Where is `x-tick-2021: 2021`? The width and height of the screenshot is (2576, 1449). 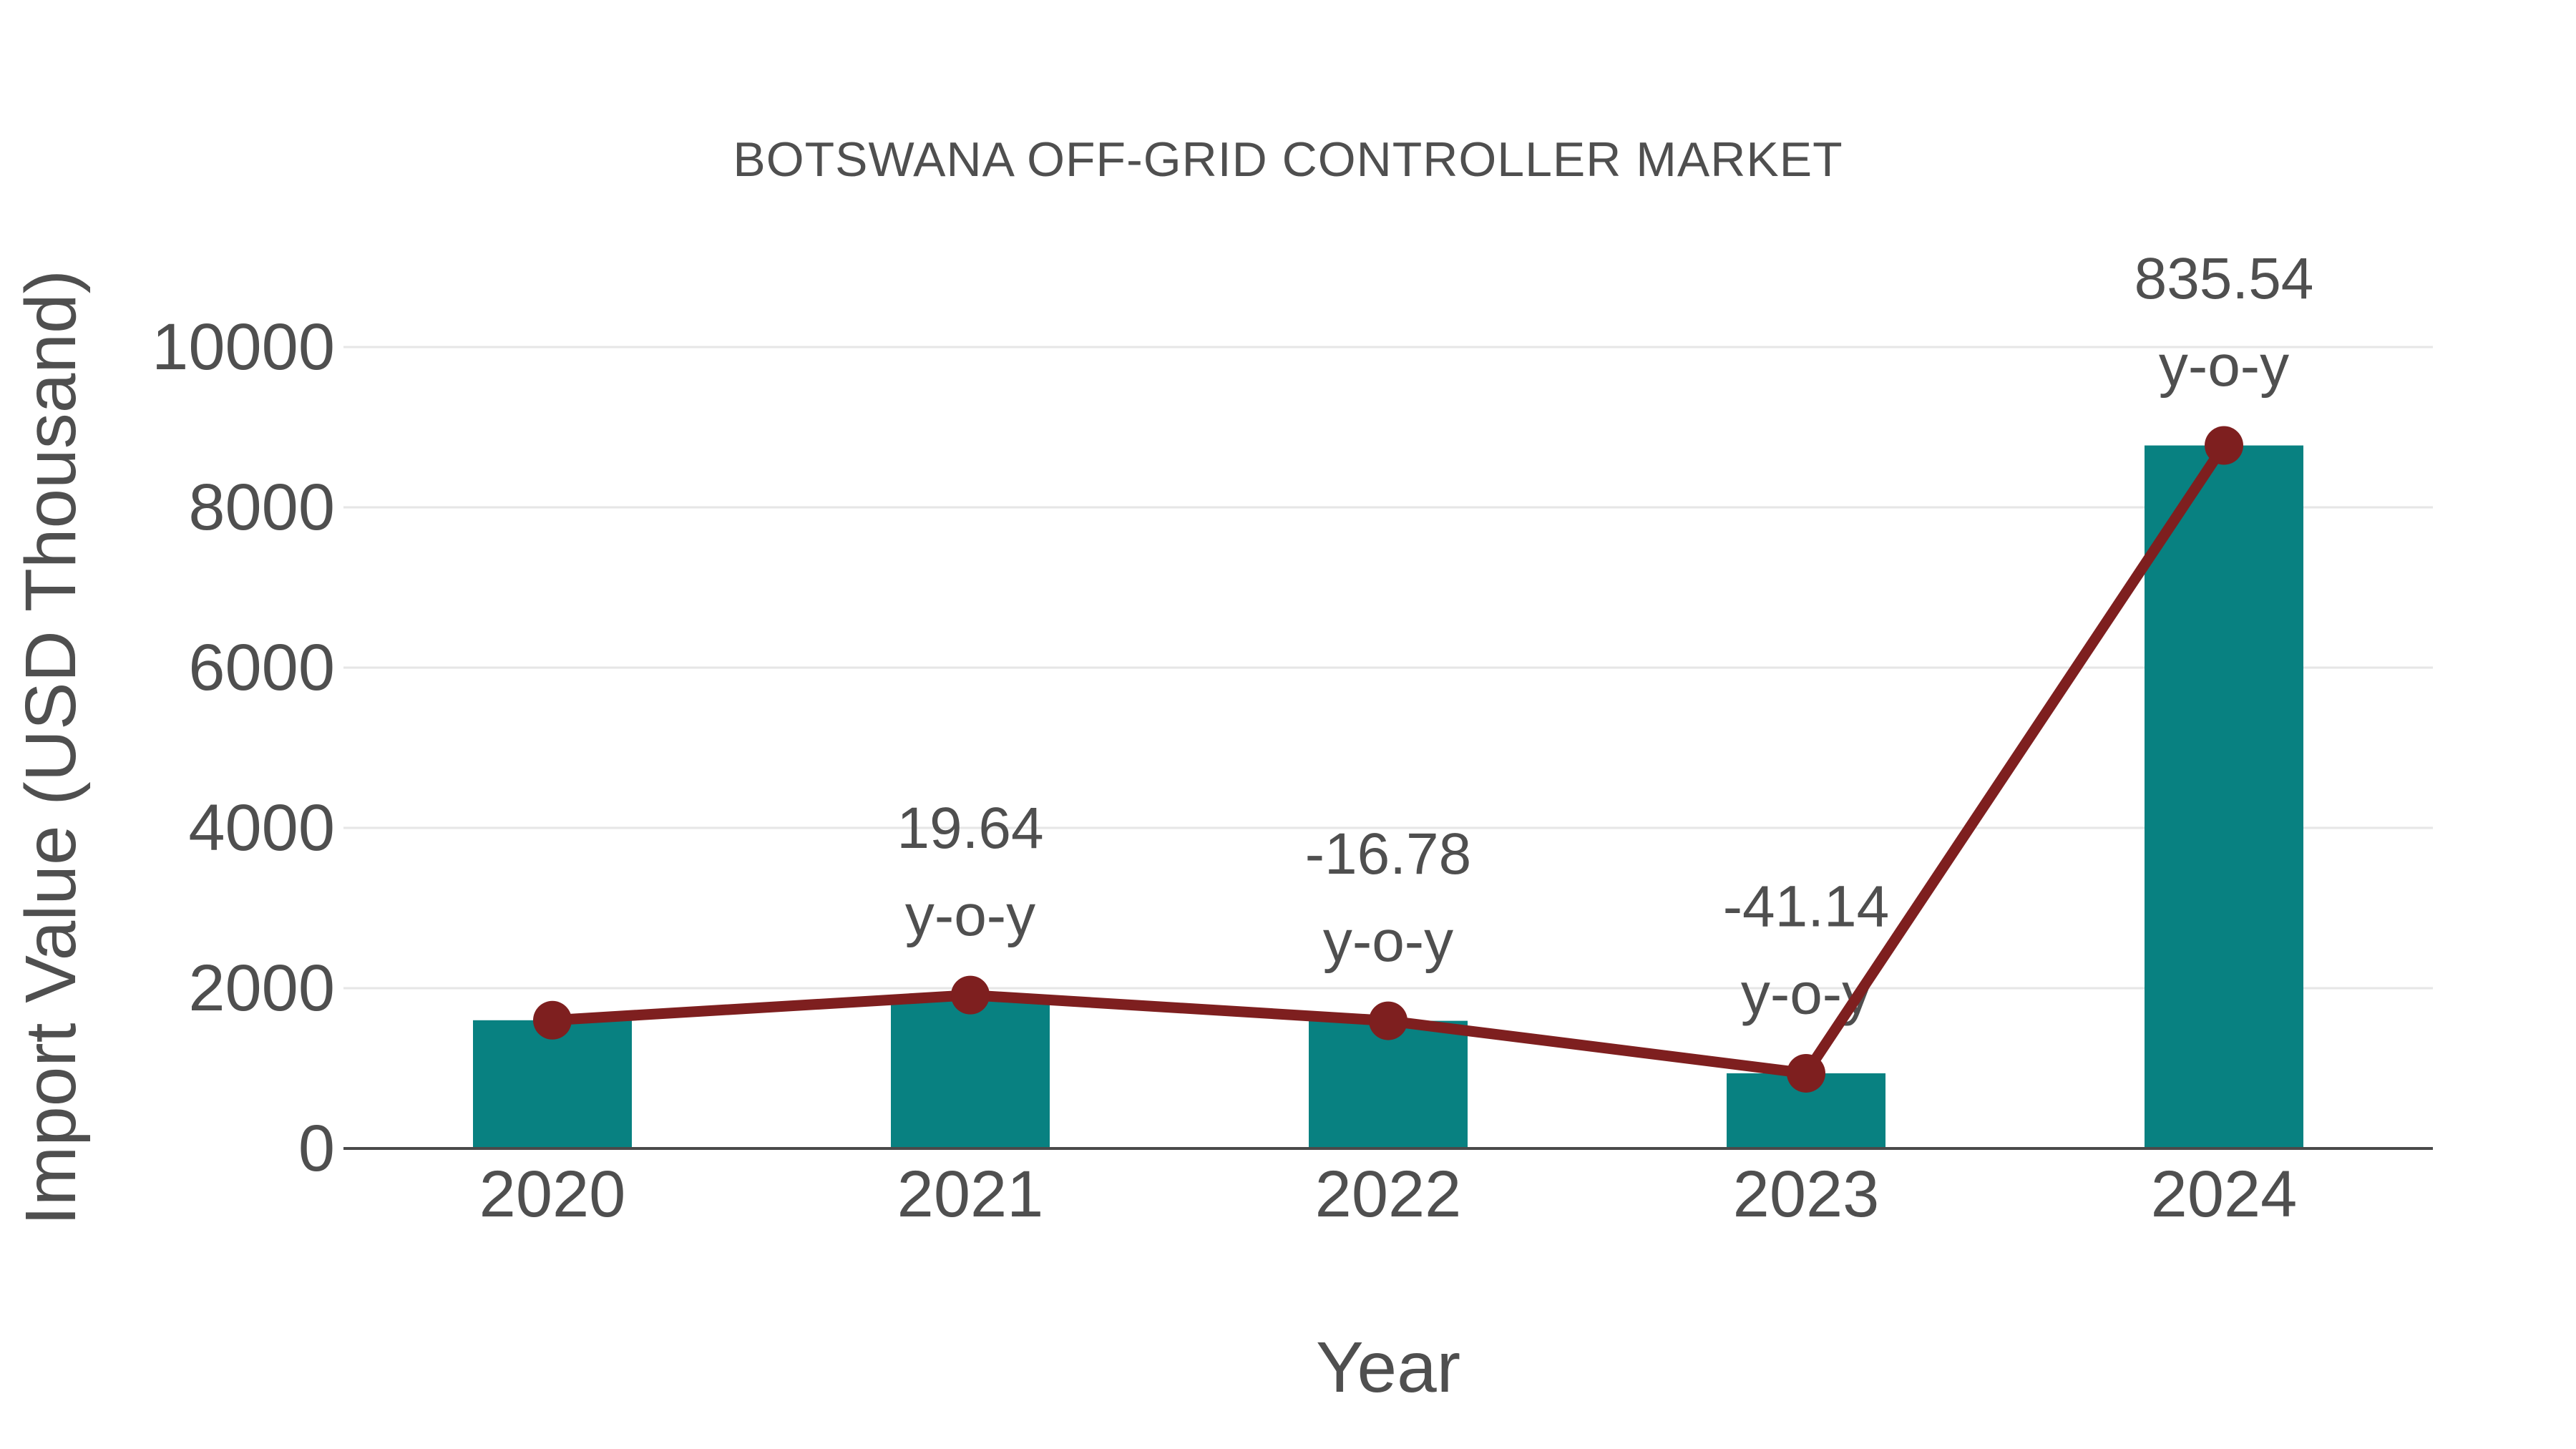 x-tick-2021: 2021 is located at coordinates (970, 1194).